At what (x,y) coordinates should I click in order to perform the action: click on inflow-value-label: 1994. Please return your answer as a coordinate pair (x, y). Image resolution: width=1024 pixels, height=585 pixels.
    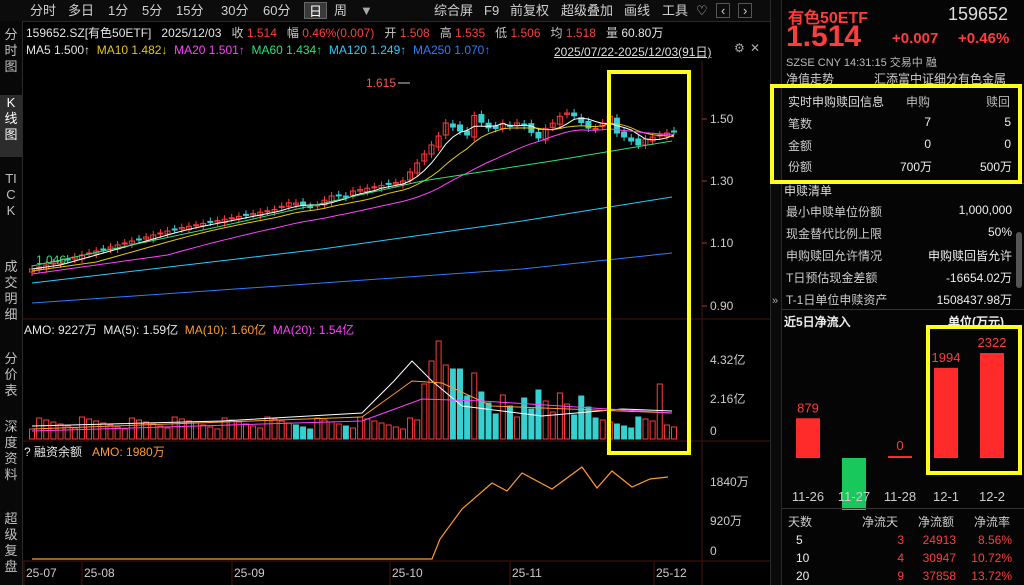
    Looking at the image, I should click on (946, 357).